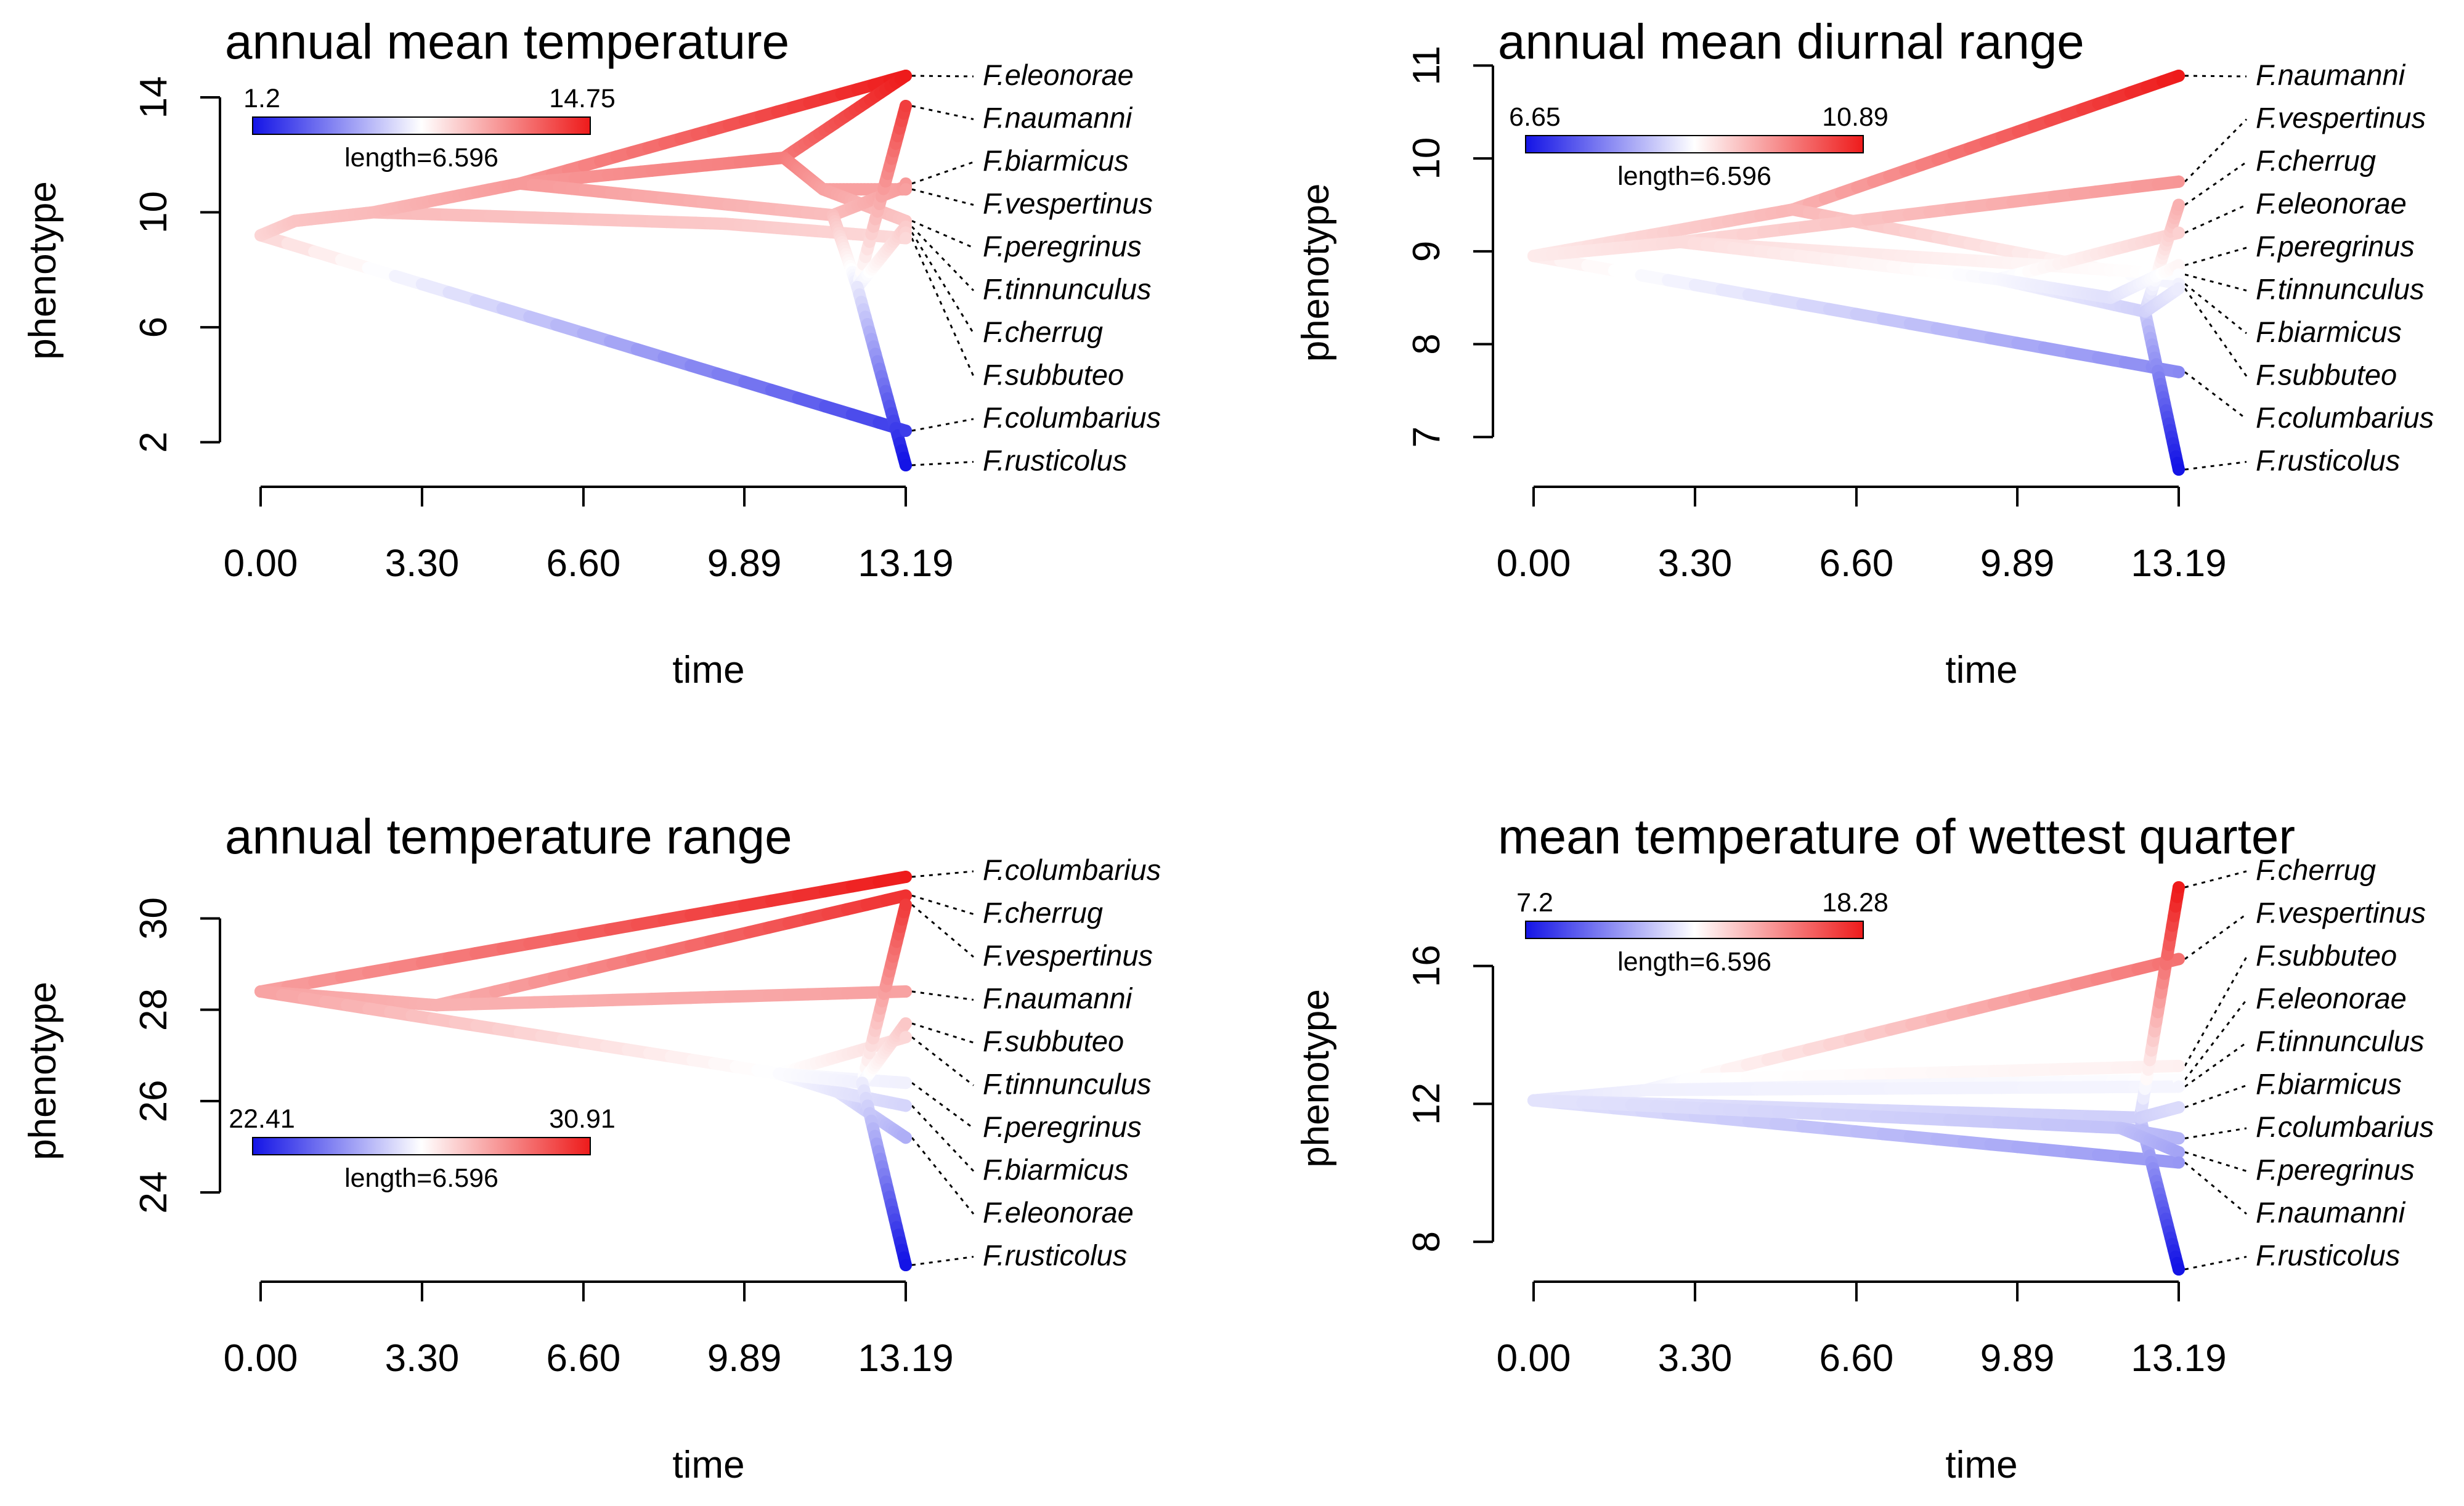 The width and height of the screenshot is (2464, 1506). I want to click on y-axis: 24 26 28 30 phenotype, so click(121, 1055).